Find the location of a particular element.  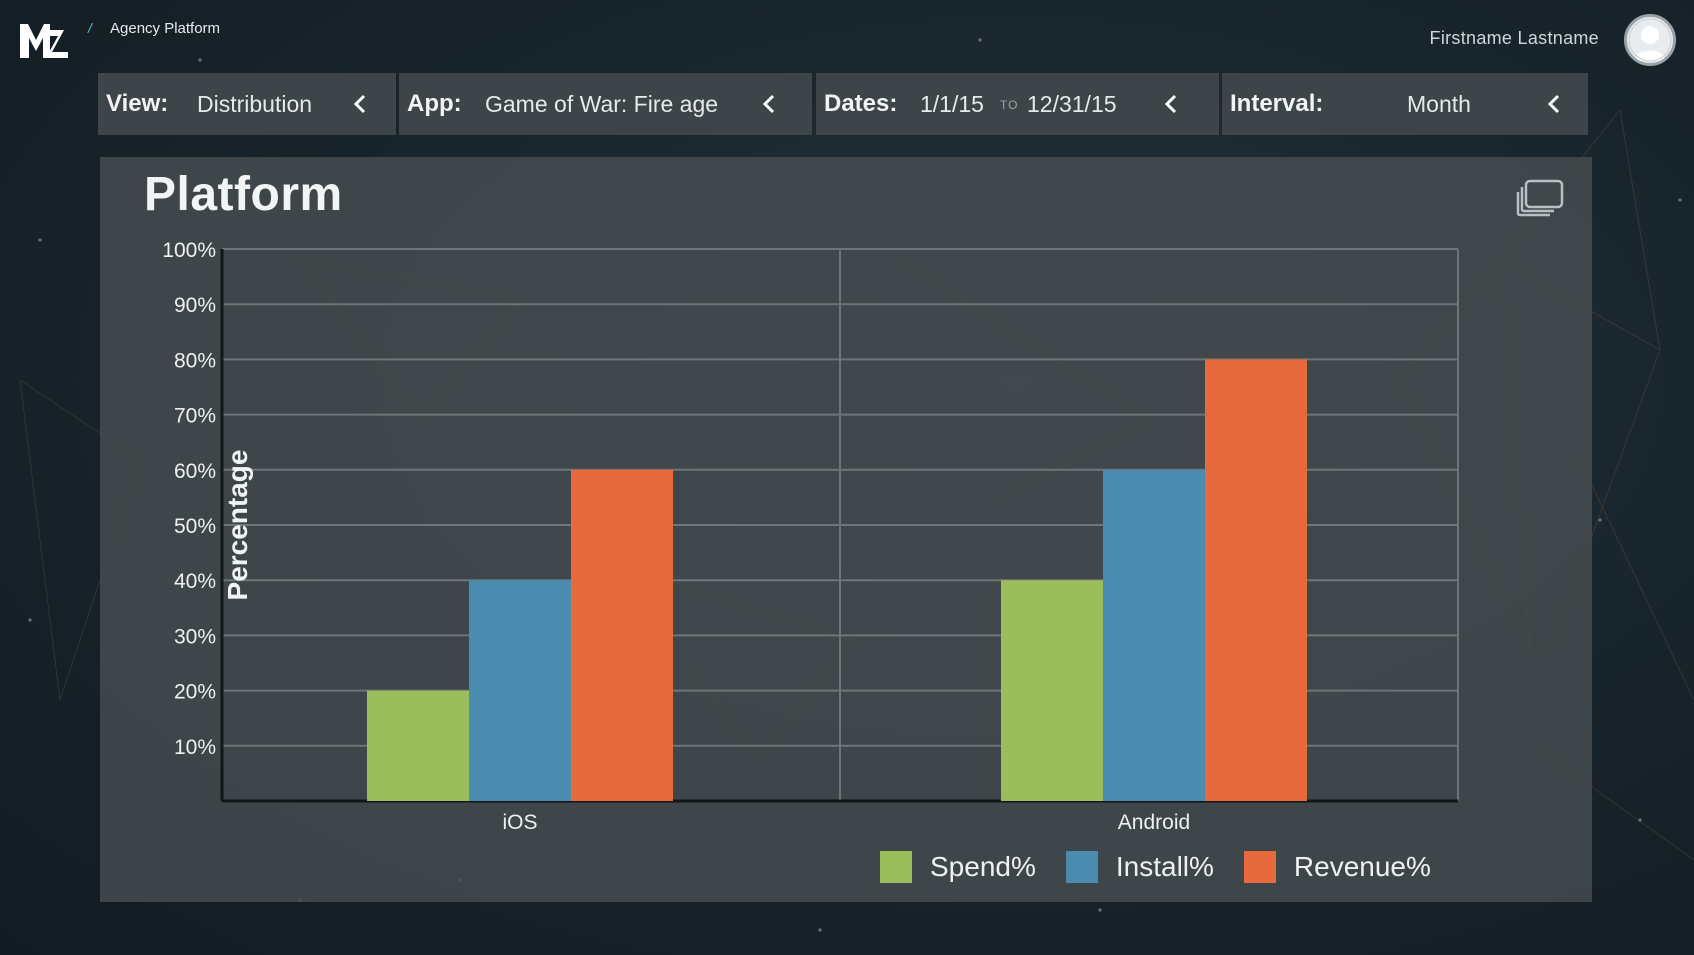

legend-item: Install% is located at coordinates (1139, 867).